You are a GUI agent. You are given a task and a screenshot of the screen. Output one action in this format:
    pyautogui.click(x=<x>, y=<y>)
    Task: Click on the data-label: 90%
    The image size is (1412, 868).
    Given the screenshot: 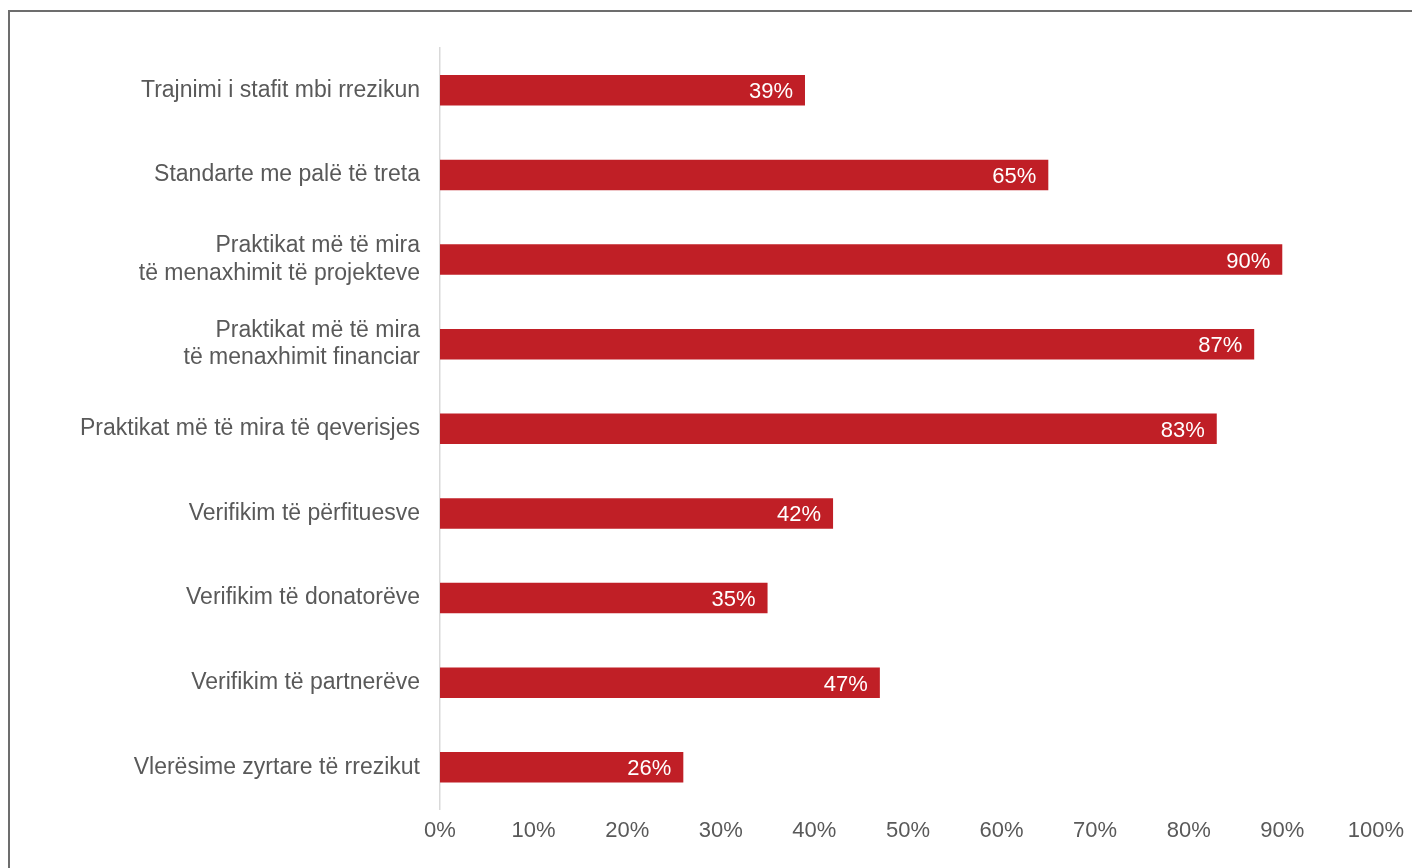 What is the action you would take?
    pyautogui.click(x=1248, y=260)
    